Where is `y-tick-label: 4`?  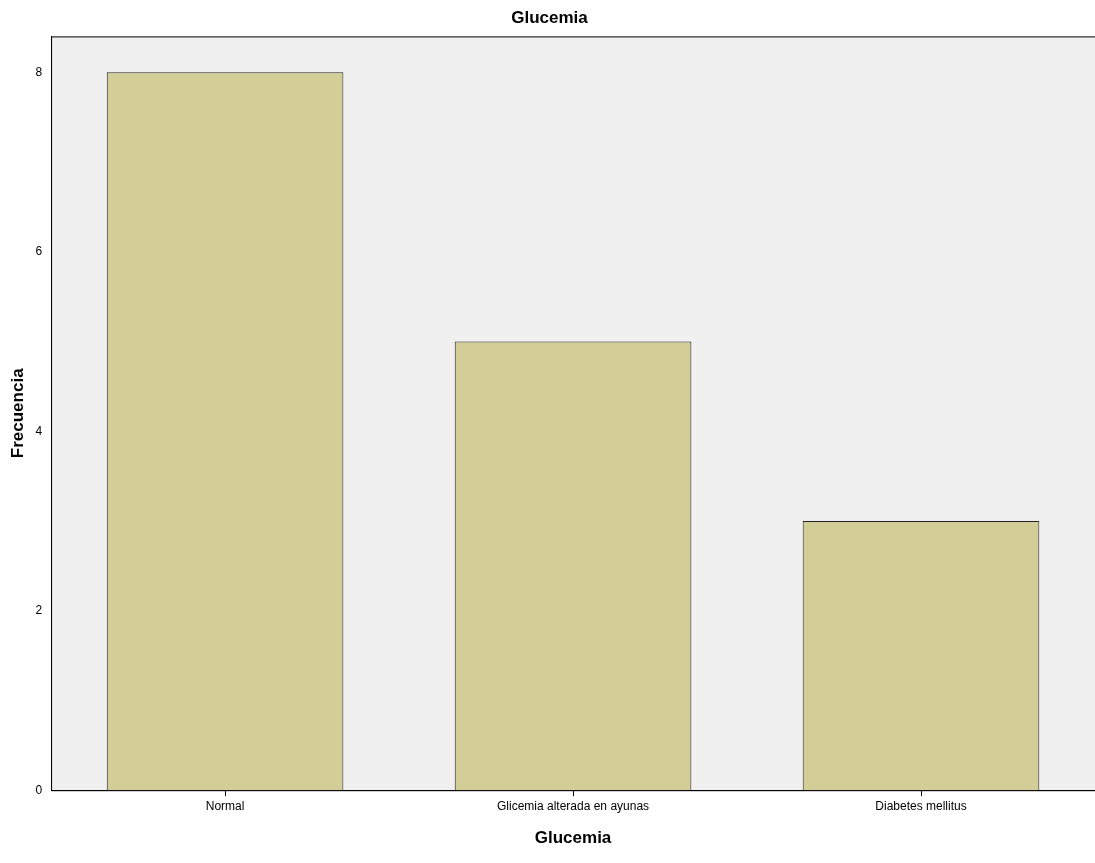
y-tick-label: 4 is located at coordinates (39, 430).